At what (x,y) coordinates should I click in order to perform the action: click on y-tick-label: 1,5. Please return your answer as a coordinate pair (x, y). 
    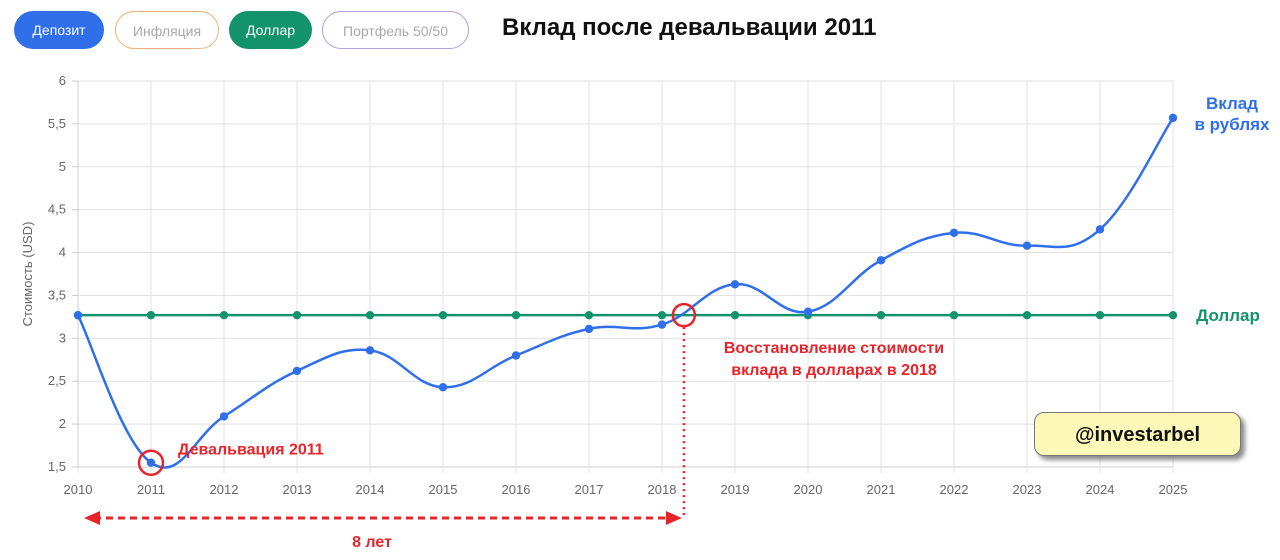
    Looking at the image, I should click on (57, 466).